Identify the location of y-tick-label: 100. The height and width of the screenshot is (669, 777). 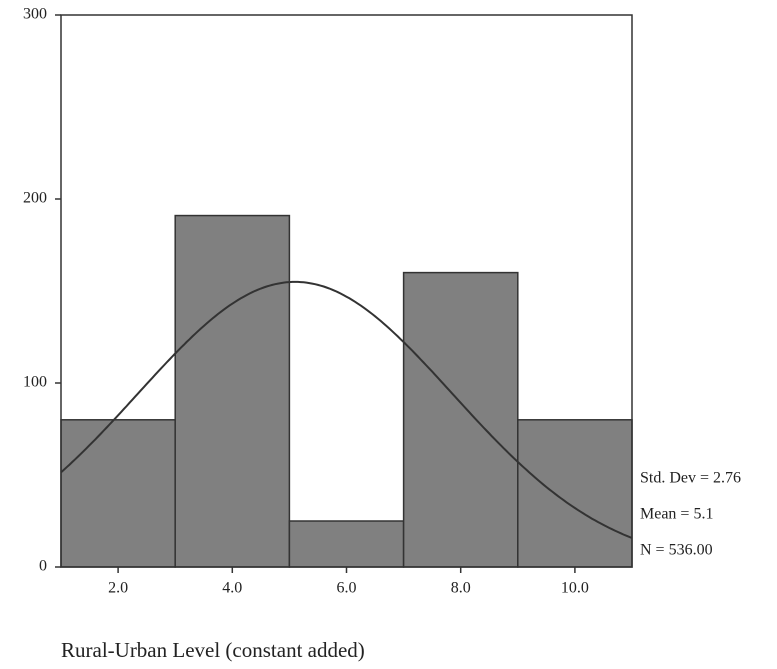
(35, 382).